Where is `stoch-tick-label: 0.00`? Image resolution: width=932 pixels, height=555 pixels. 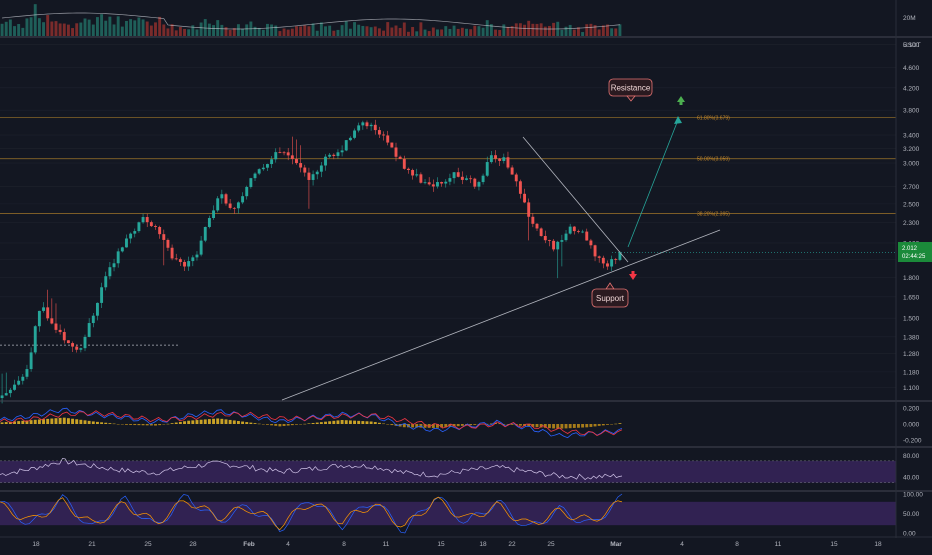 stoch-tick-label: 0.00 is located at coordinates (909, 534).